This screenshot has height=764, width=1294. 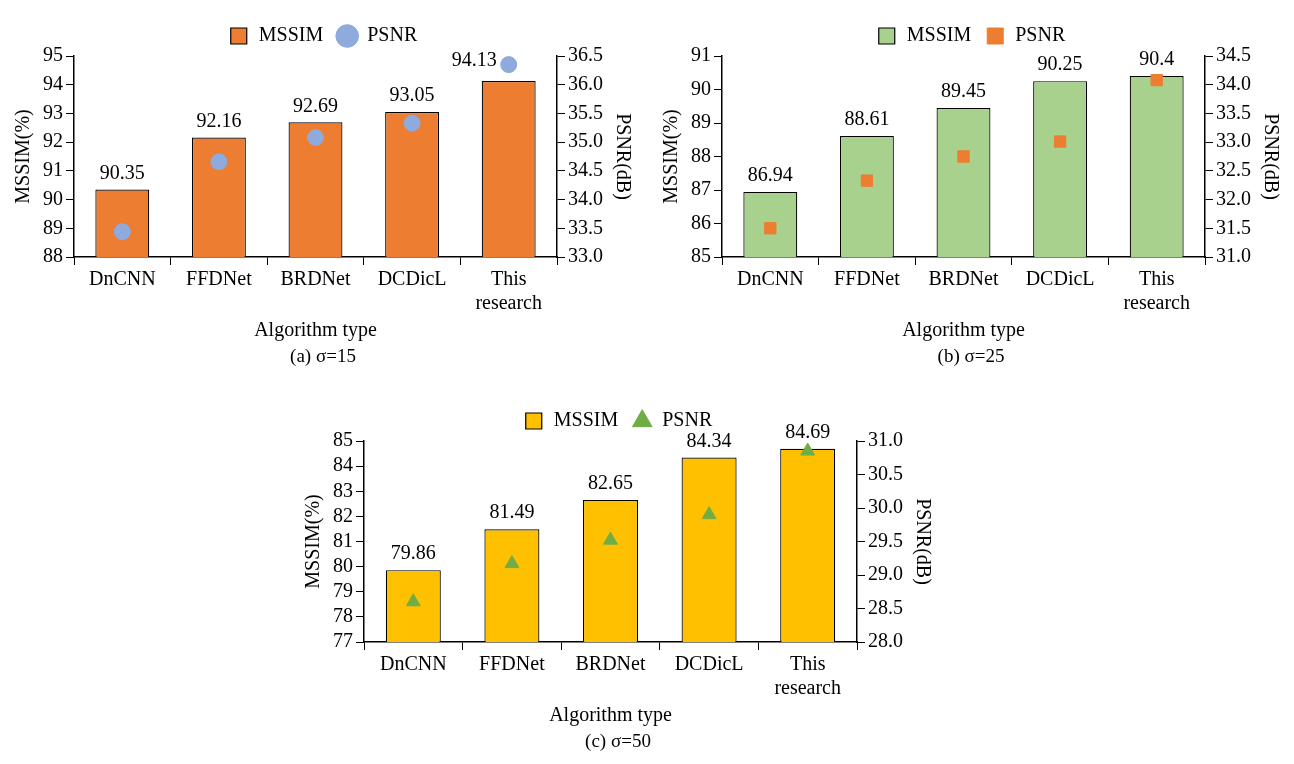 What do you see at coordinates (585, 54) in the screenshot?
I see `y2-tick-label: 36.5` at bounding box center [585, 54].